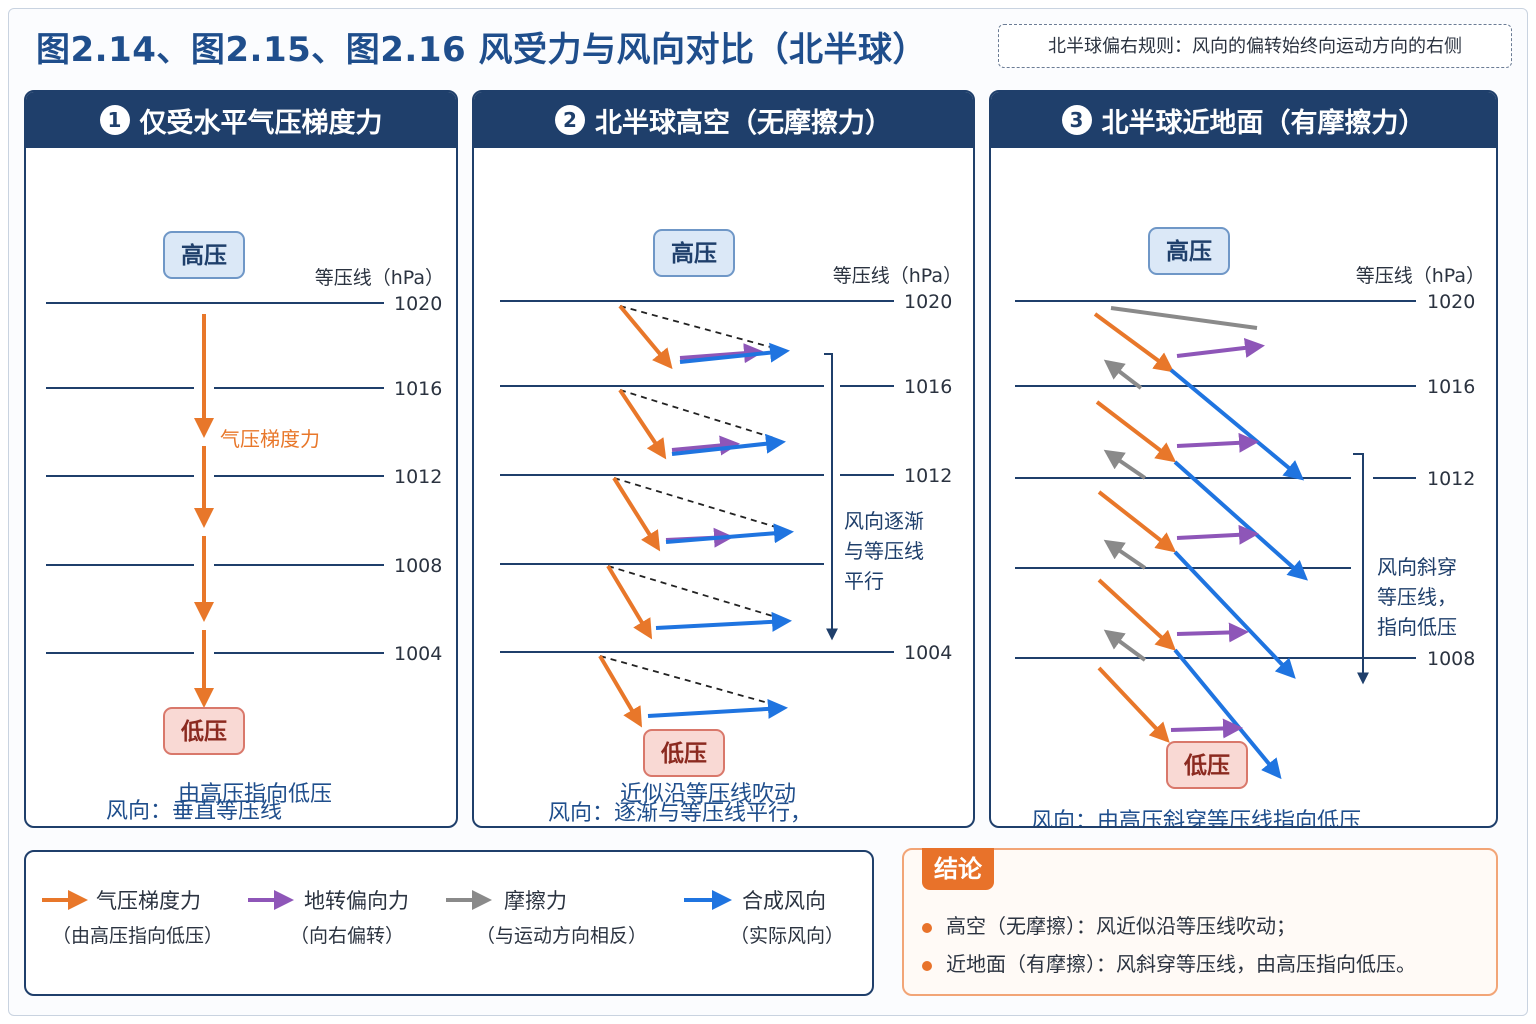 The width and height of the screenshot is (1536, 1024). What do you see at coordinates (1196, 818) in the screenshot?
I see `wind-direction-line1: 风向：由高压斜穿等压线指向低压` at bounding box center [1196, 818].